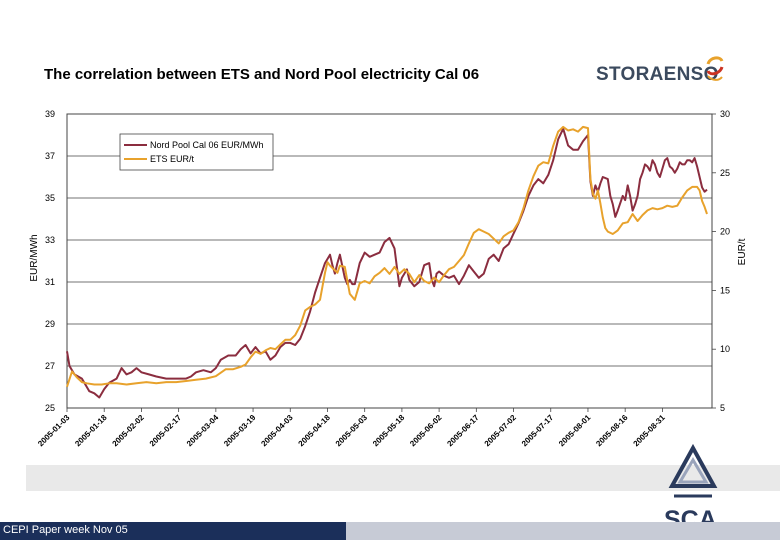 The image size is (780, 540). I want to click on left-tick-label-39: 39, so click(50, 114).